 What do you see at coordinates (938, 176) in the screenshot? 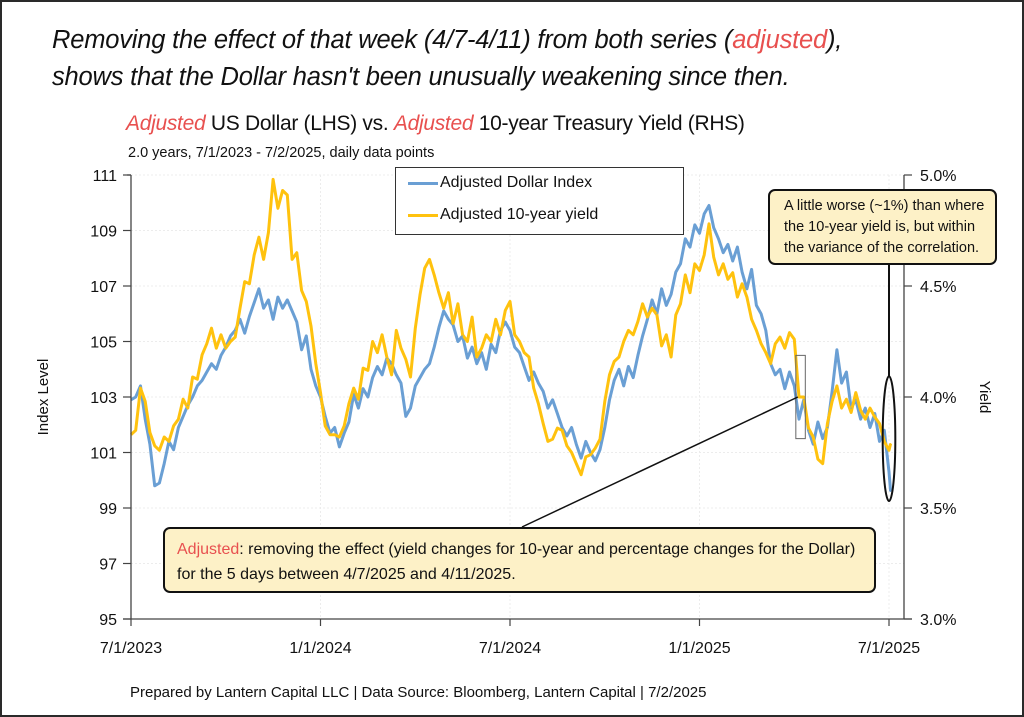
I see `y2-tick-label: 5.0%` at bounding box center [938, 176].